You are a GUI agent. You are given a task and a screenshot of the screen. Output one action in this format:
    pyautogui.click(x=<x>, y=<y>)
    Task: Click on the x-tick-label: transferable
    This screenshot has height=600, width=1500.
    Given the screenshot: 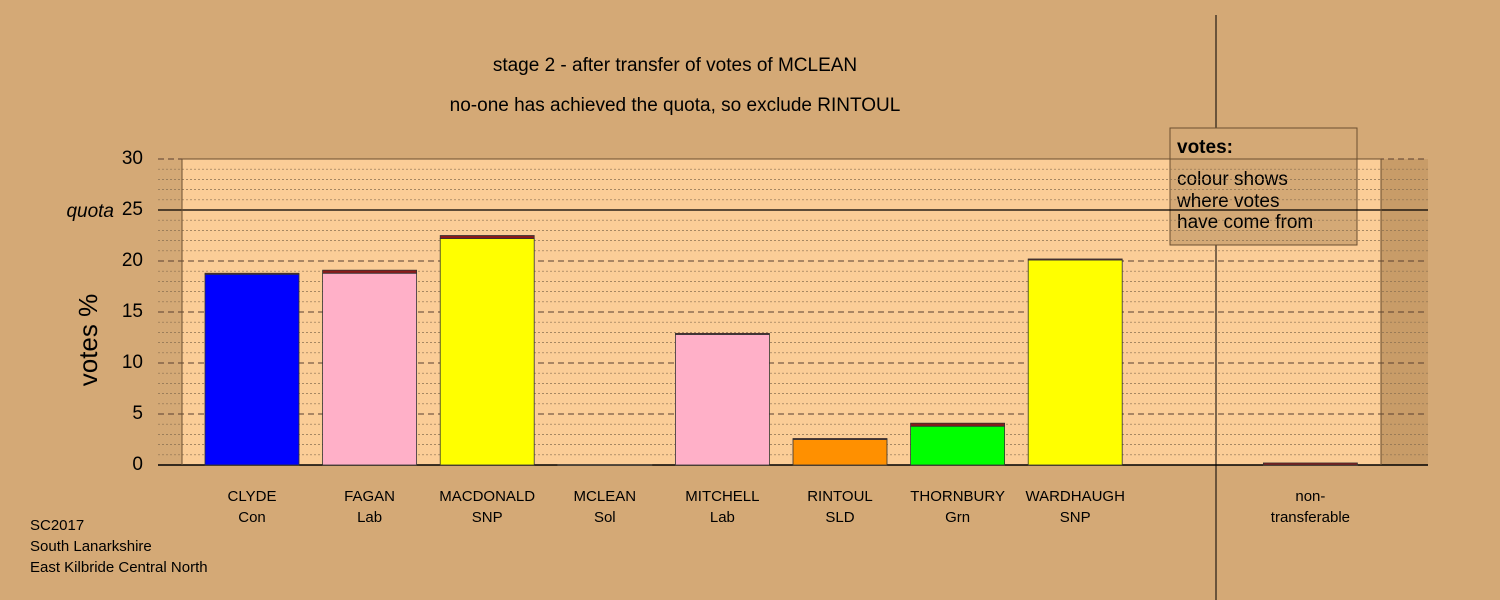 What is the action you would take?
    pyautogui.click(x=1310, y=517)
    